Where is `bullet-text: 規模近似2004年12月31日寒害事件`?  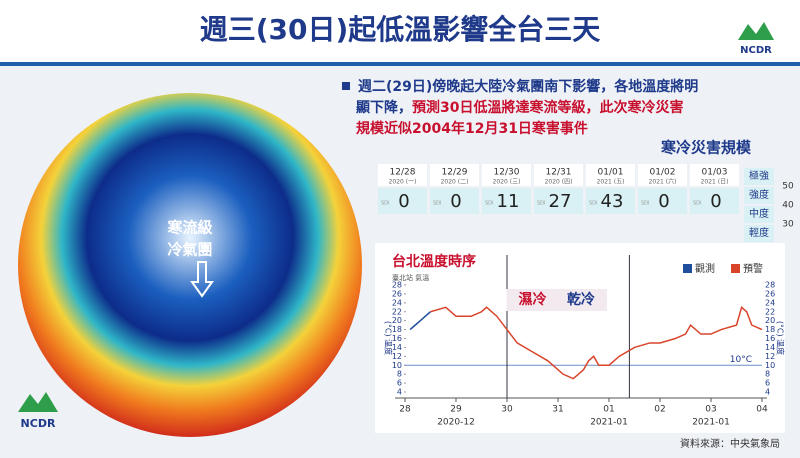
bullet-text: 規模近似2004年12月31日寒害事件 is located at coordinates (472, 128).